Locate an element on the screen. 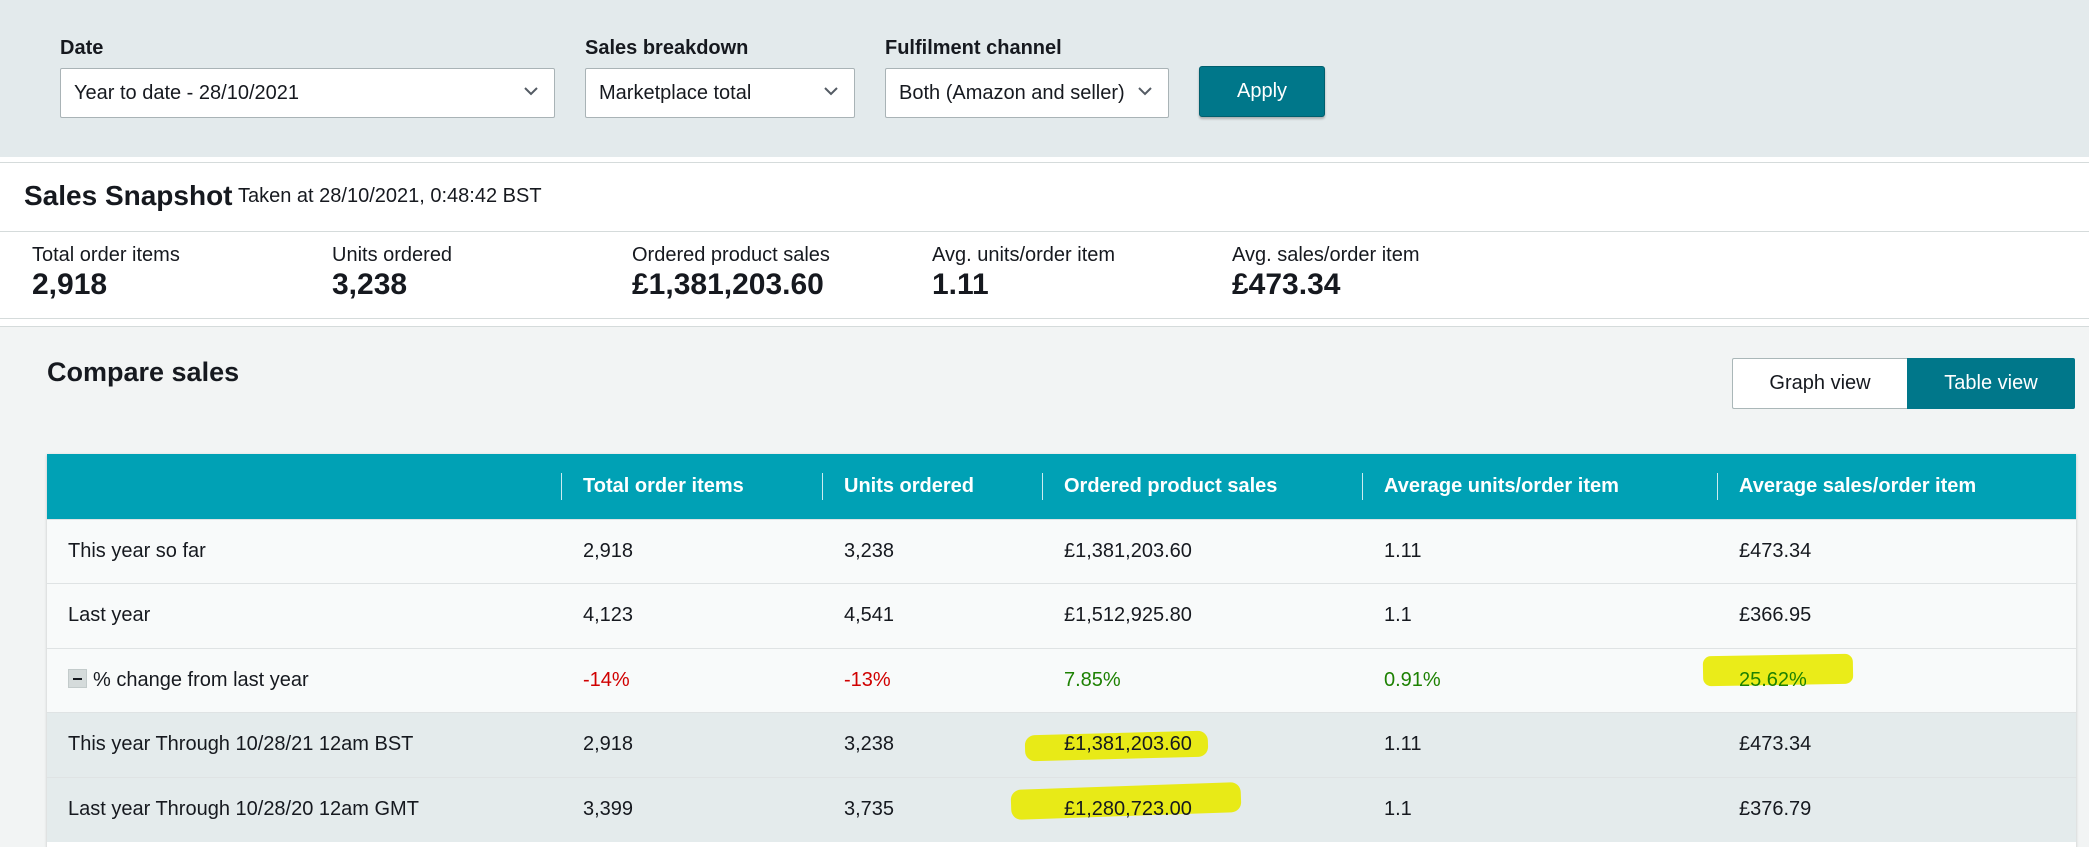  metric-value: 2,918 is located at coordinates (70, 284).